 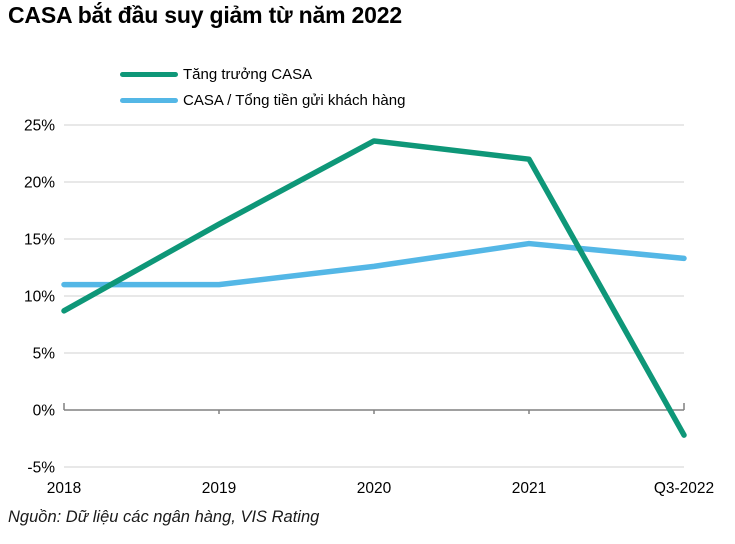 What do you see at coordinates (39, 240) in the screenshot?
I see `y-tick-label: 15%` at bounding box center [39, 240].